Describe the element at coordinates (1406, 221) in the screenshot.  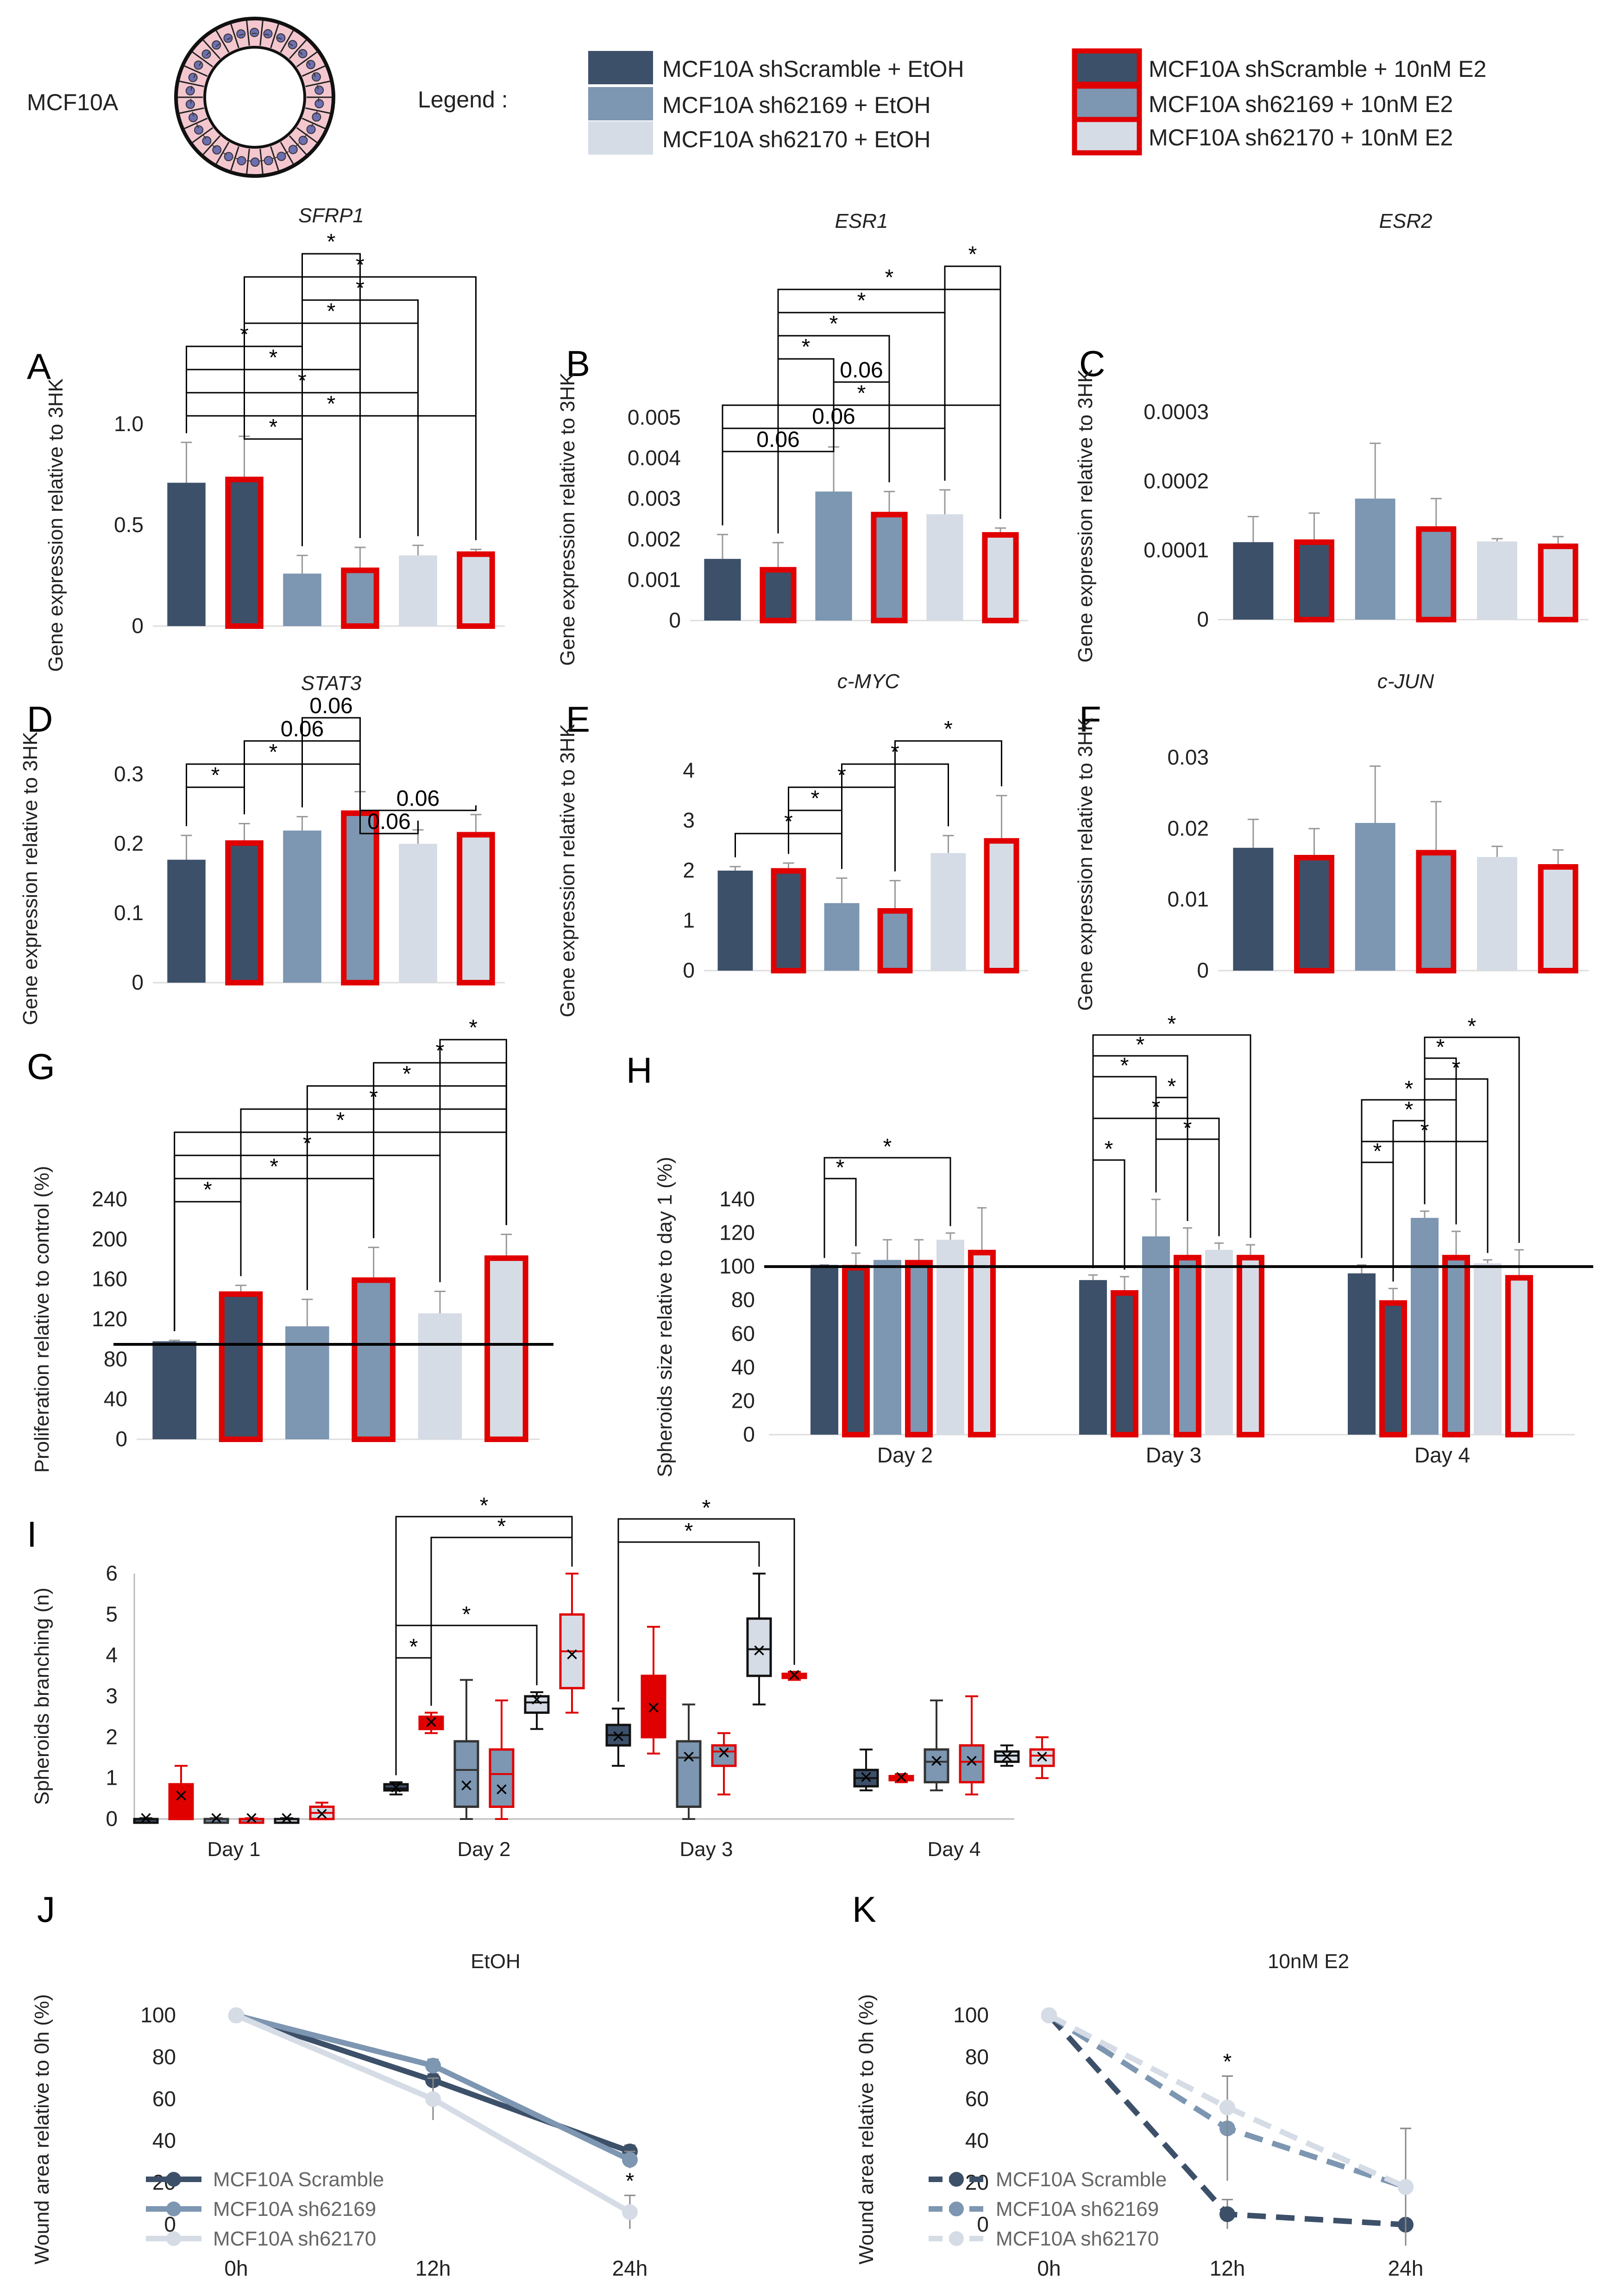
I see `chart-title: ESR2` at that location.